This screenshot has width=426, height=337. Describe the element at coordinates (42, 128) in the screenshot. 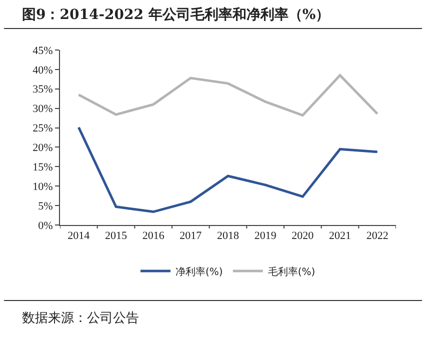

I see `y-tick-label: 25%` at that location.